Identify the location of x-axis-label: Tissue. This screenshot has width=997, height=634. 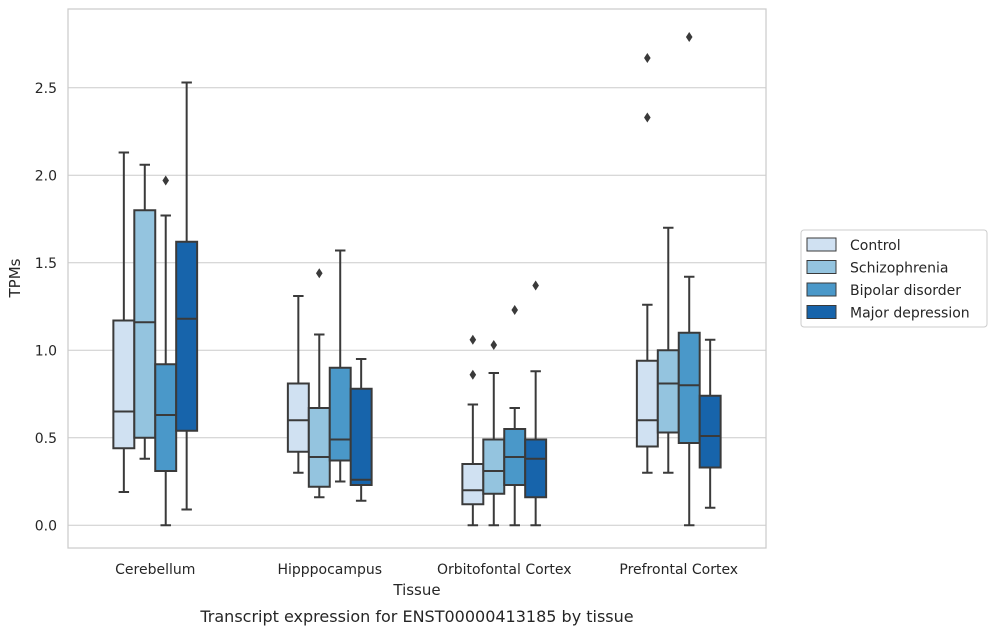
(416, 590).